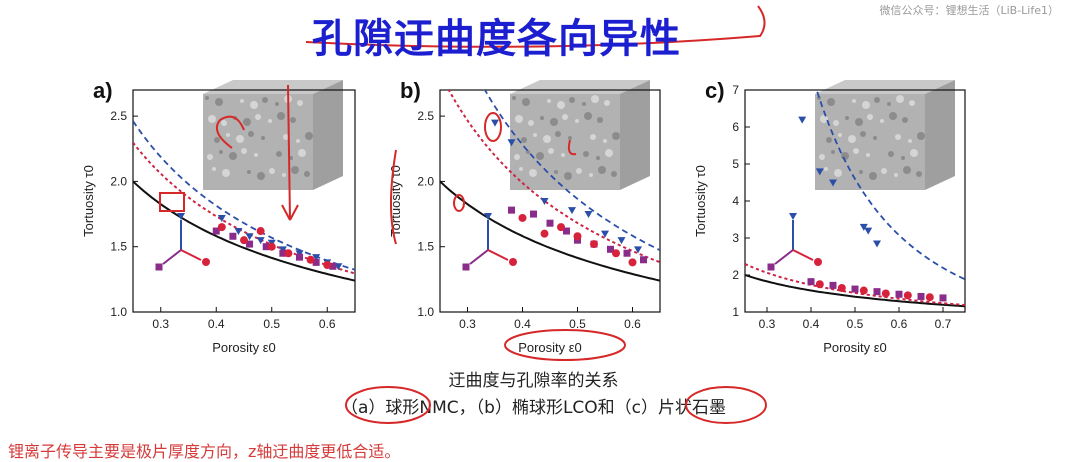 The width and height of the screenshot is (1067, 462). I want to click on cube-front-face, so click(565, 142).